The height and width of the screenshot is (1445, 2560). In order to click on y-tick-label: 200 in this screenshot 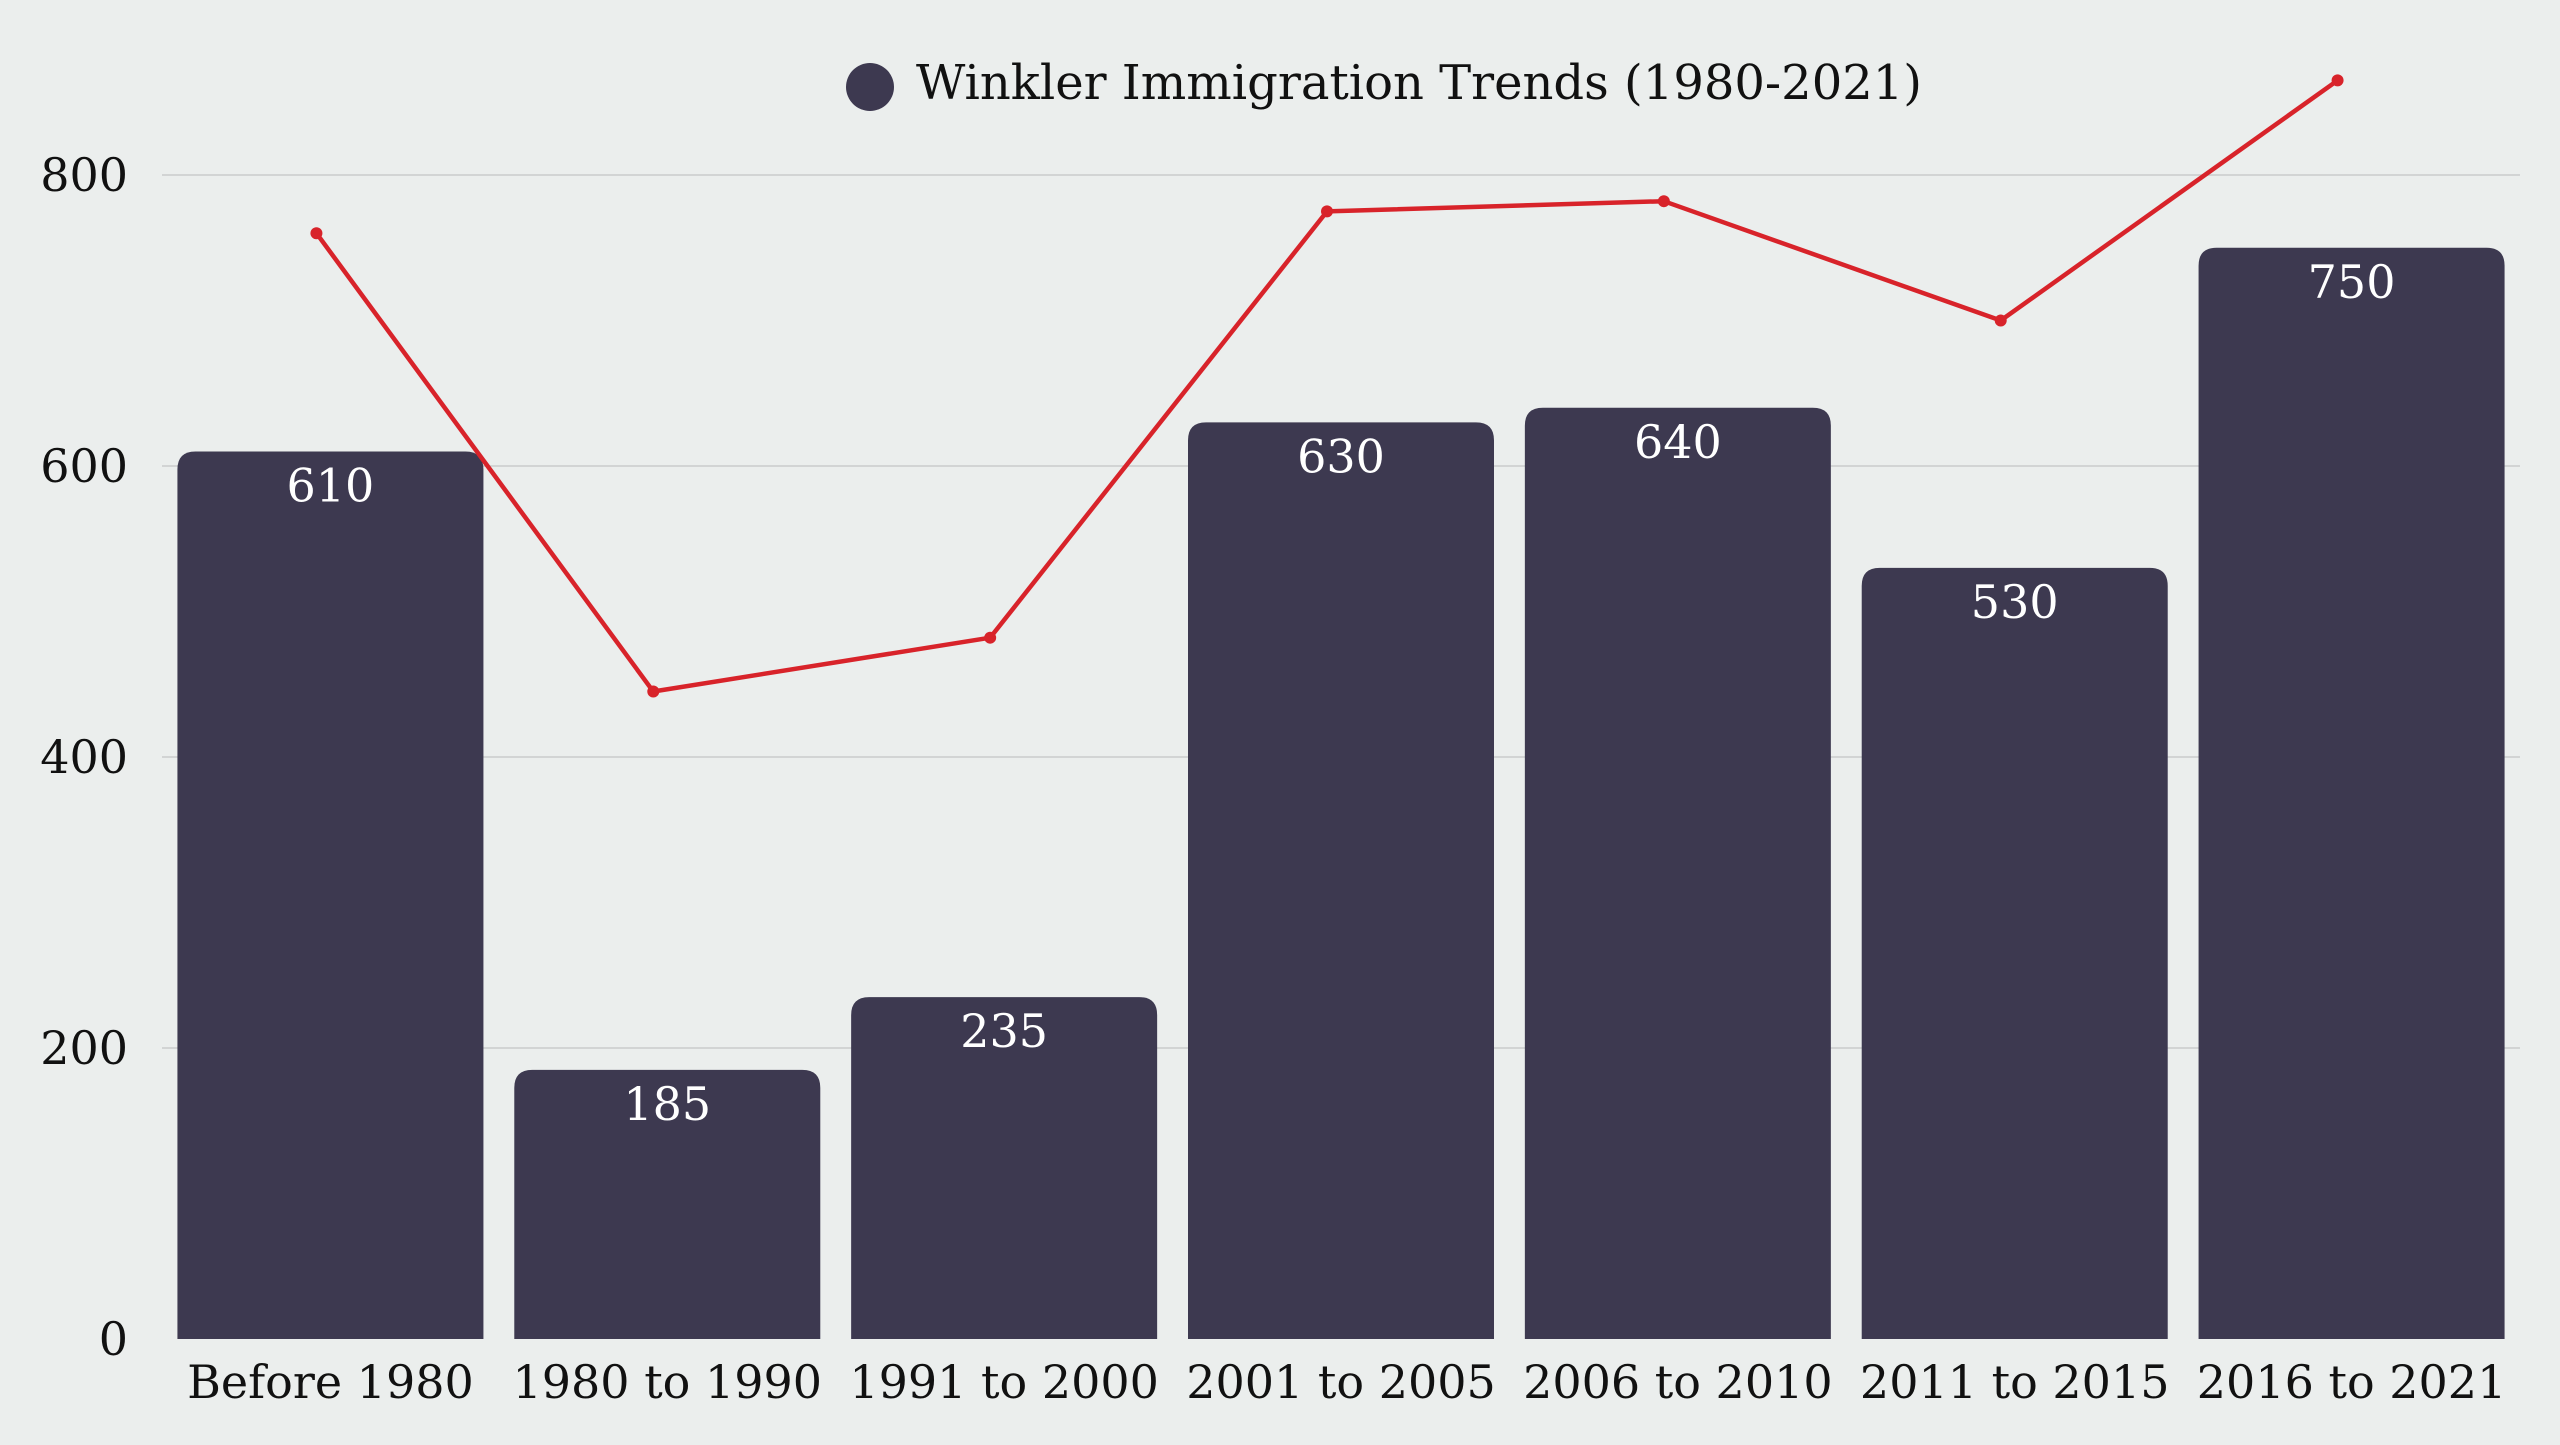, I will do `click(84, 1048)`.